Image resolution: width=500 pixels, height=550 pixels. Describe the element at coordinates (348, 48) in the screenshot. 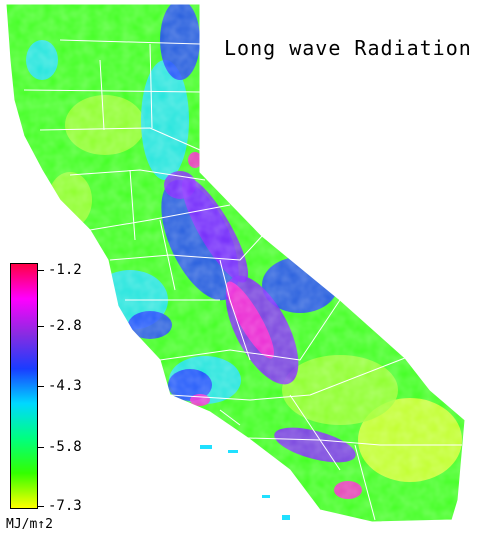

I see `map-title: Long wave Radiation` at that location.